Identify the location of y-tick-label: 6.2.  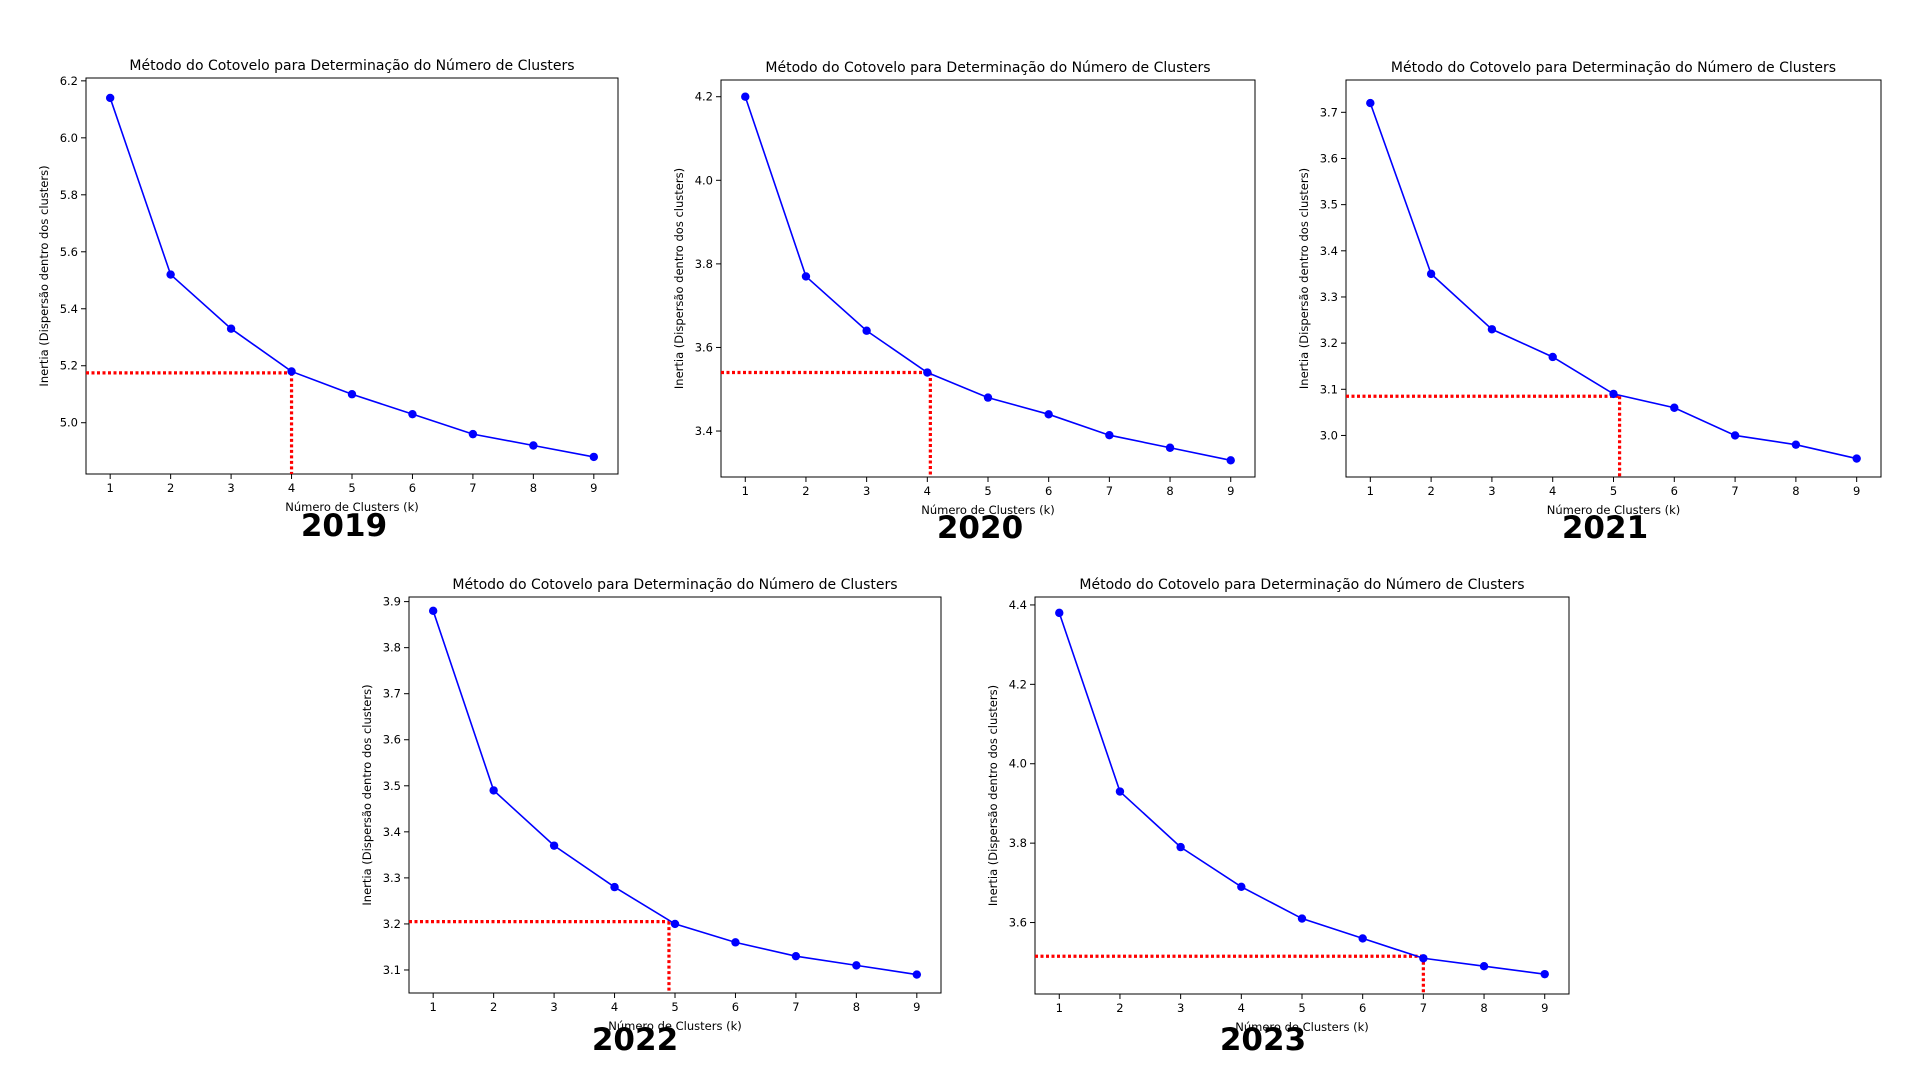
(69, 81).